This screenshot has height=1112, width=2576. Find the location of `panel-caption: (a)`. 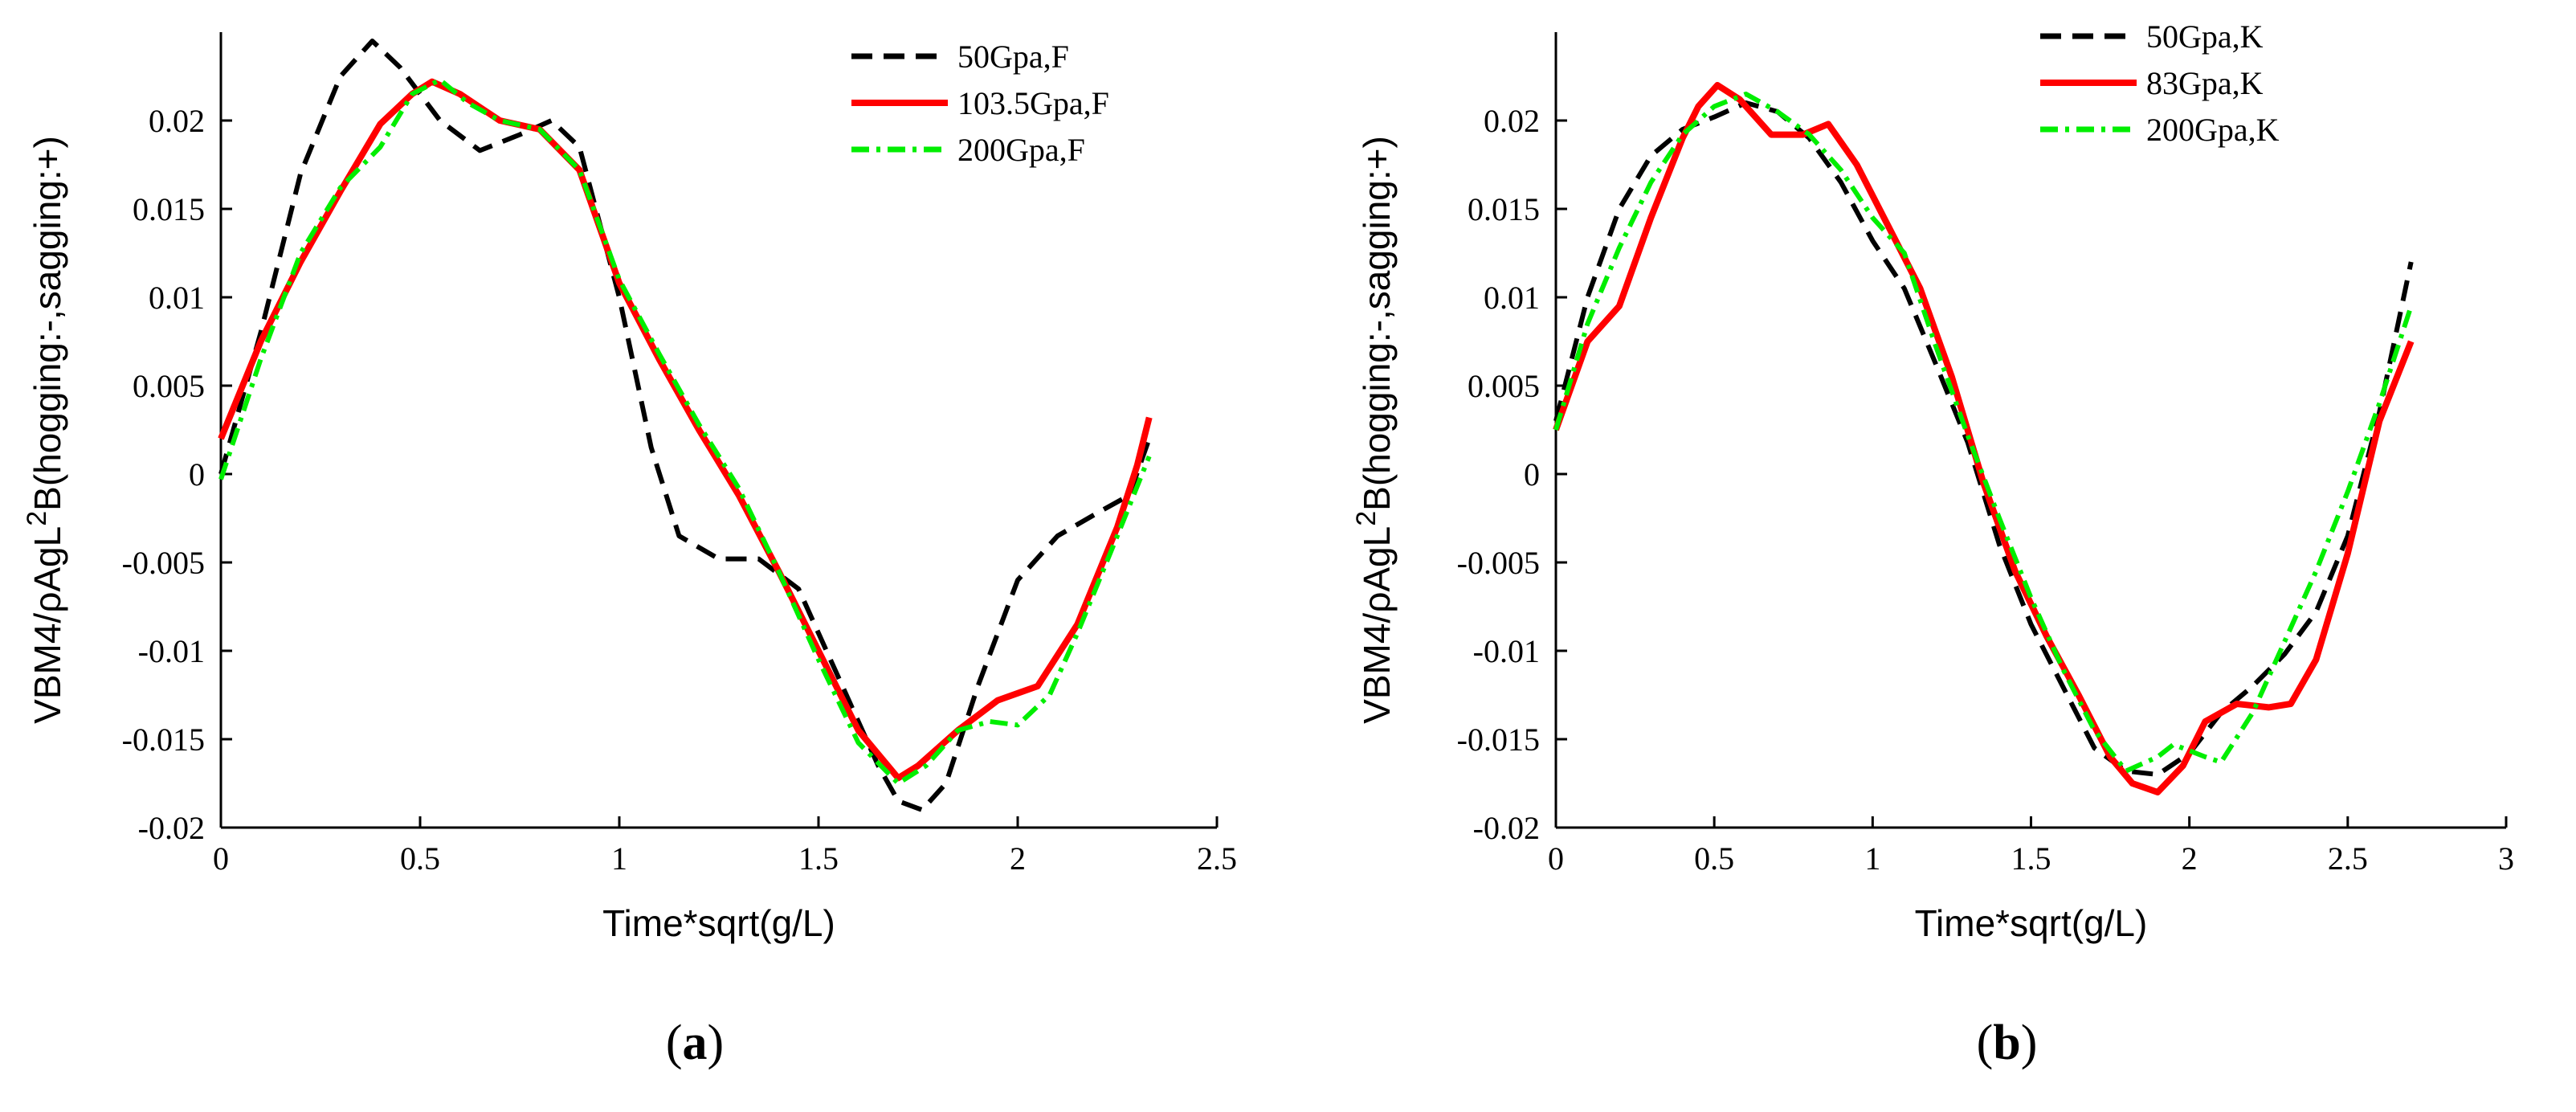

panel-caption: (a) is located at coordinates (695, 1043).